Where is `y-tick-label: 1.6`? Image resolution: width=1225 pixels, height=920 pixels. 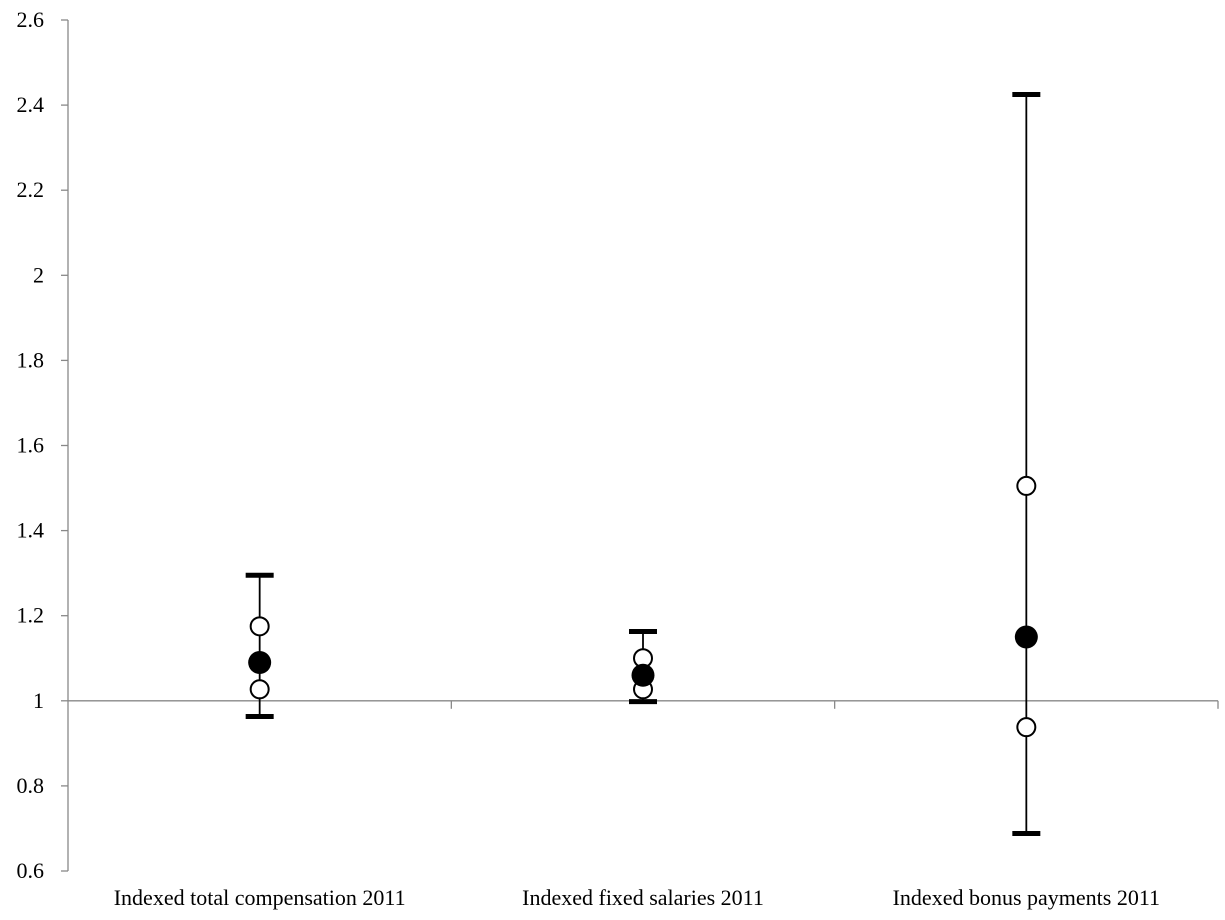
y-tick-label: 1.6 is located at coordinates (31, 445).